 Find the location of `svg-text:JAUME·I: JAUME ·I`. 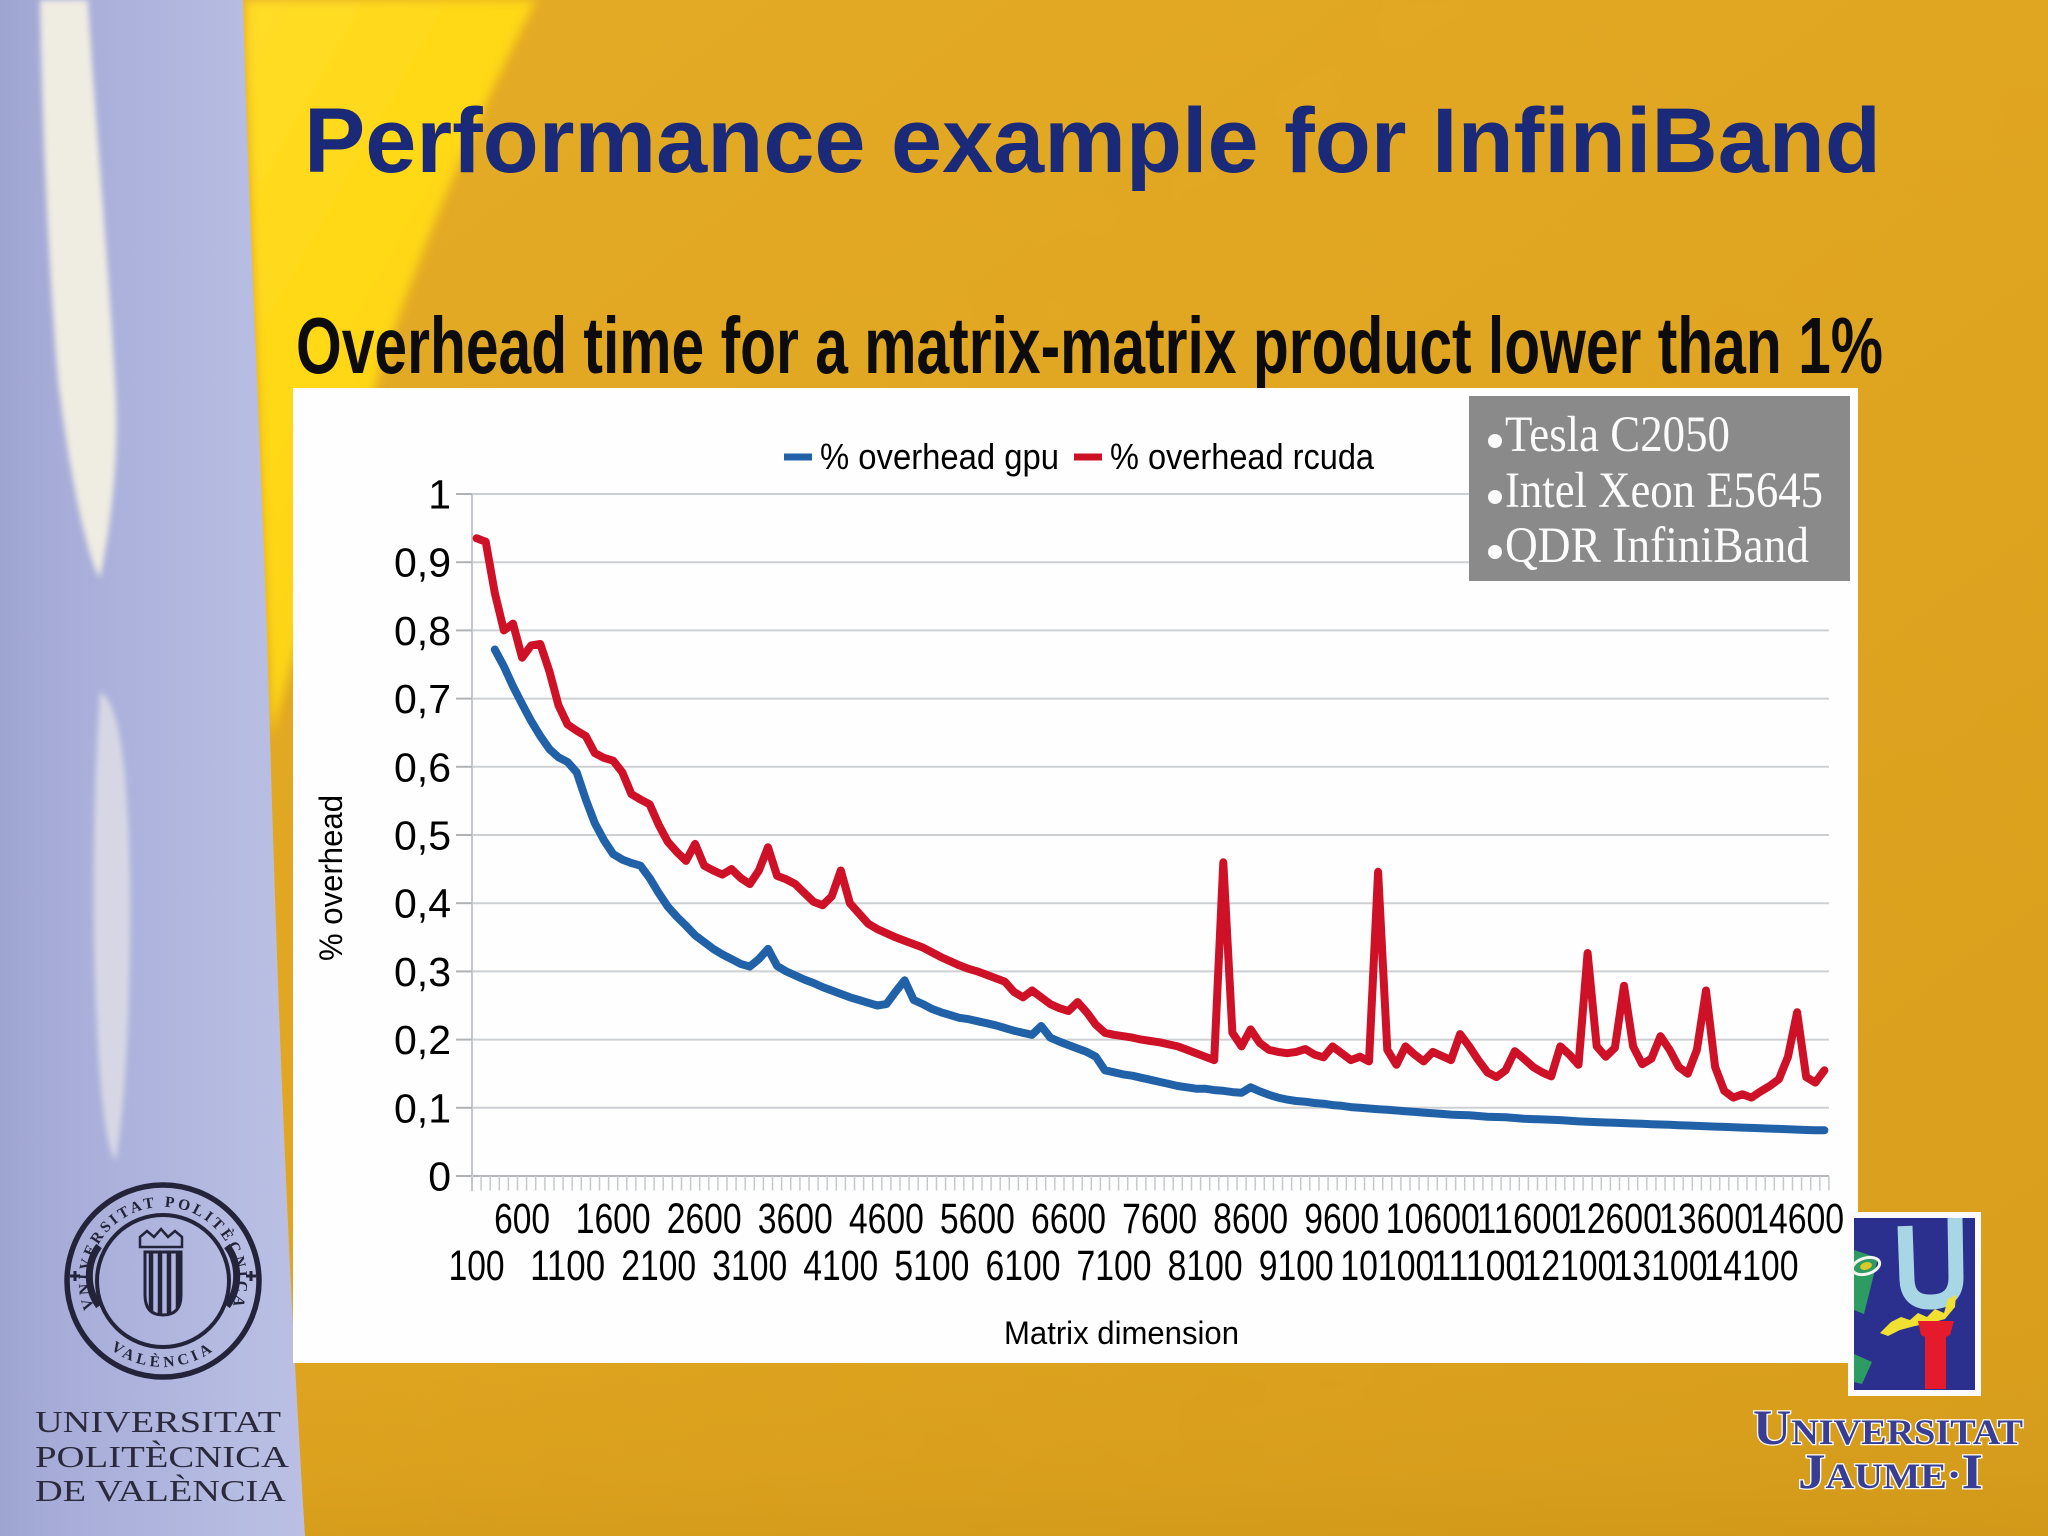

svg-text:JAUME·I: JAUME ·I is located at coordinates (1890, 1471).